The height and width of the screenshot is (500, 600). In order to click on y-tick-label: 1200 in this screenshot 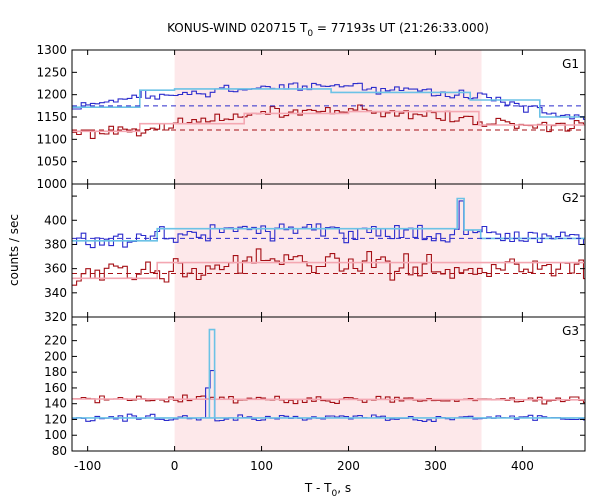, I will do `click(51, 95)`.